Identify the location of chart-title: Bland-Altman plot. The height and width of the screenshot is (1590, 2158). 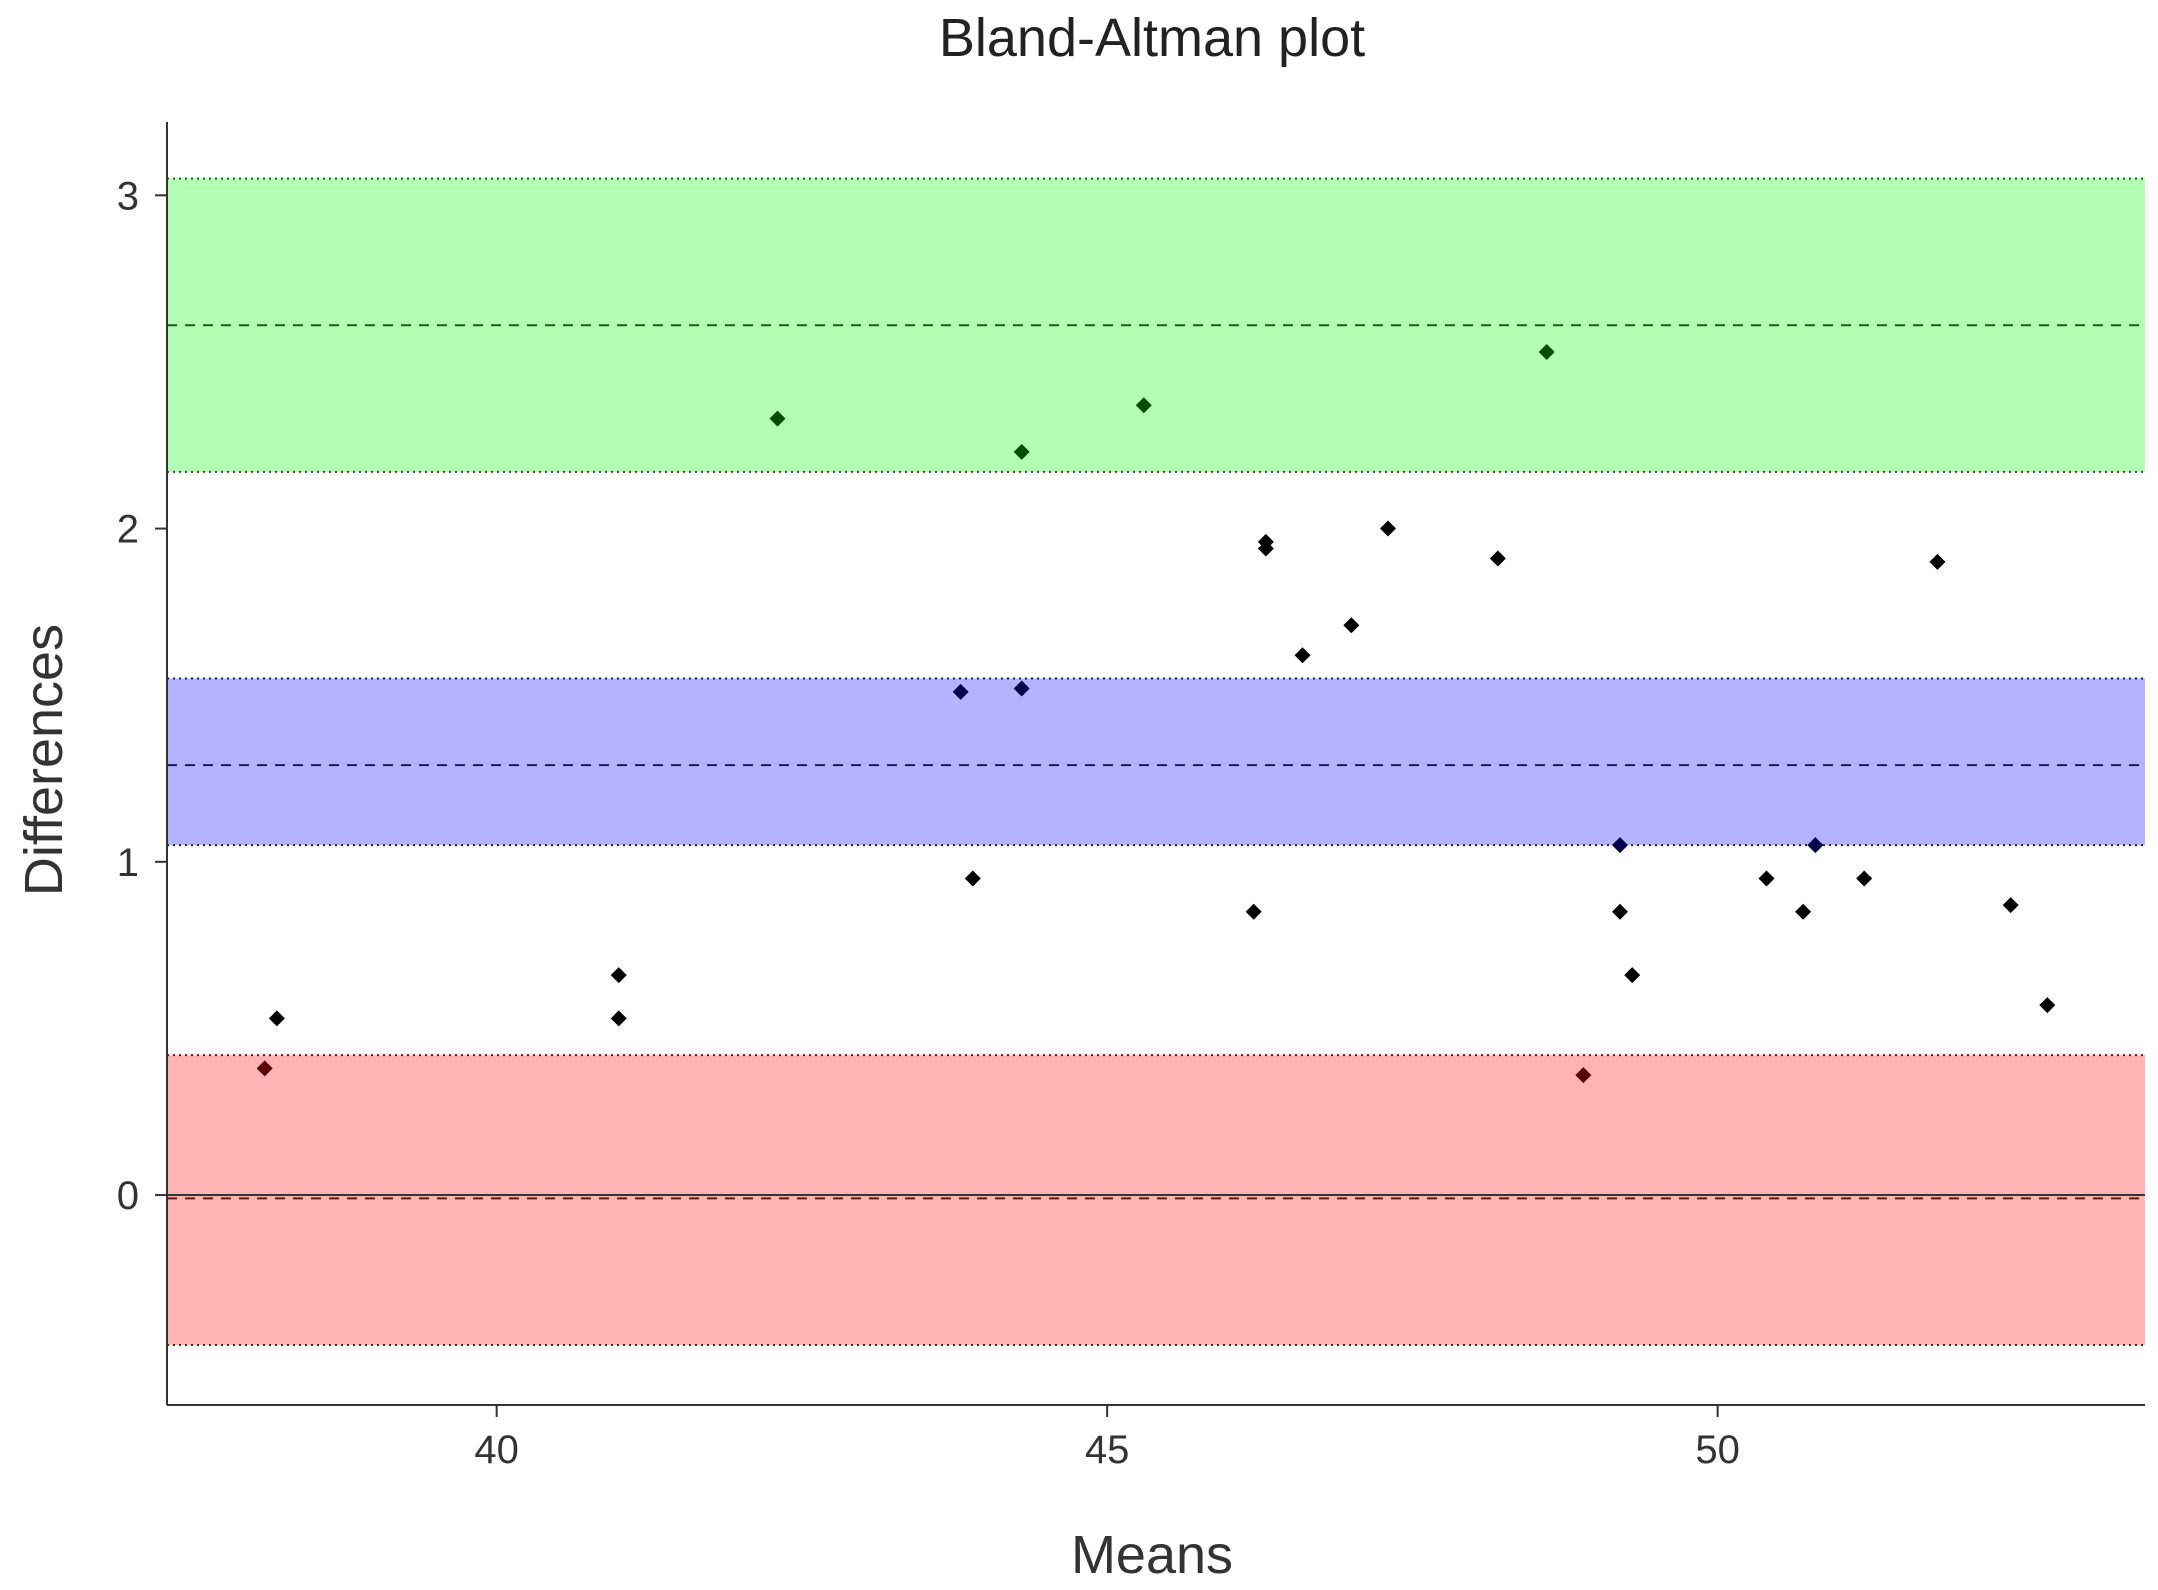
(1152, 38).